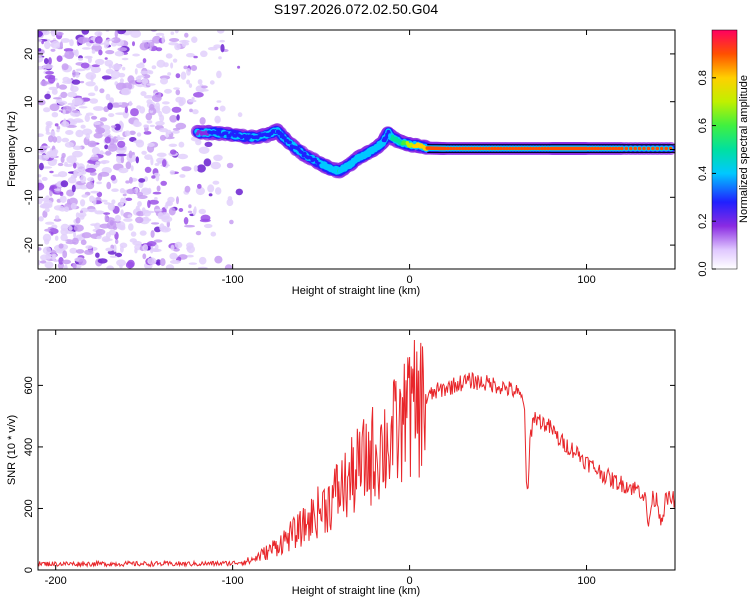 The height and width of the screenshot is (605, 750). What do you see at coordinates (703, 221) in the screenshot?
I see `colorbar-tick-label: 0.2` at bounding box center [703, 221].